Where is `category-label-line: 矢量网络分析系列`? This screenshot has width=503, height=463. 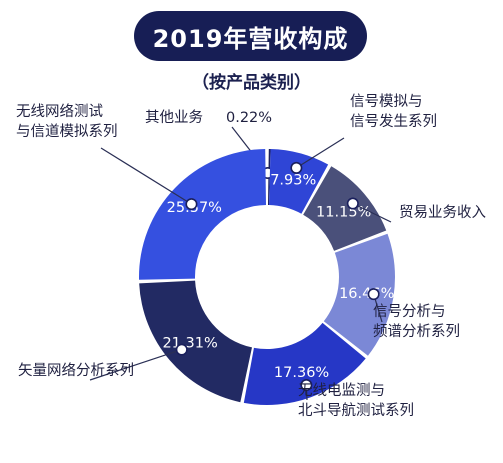 category-label-line: 矢量网络分析系列 is located at coordinates (76, 371).